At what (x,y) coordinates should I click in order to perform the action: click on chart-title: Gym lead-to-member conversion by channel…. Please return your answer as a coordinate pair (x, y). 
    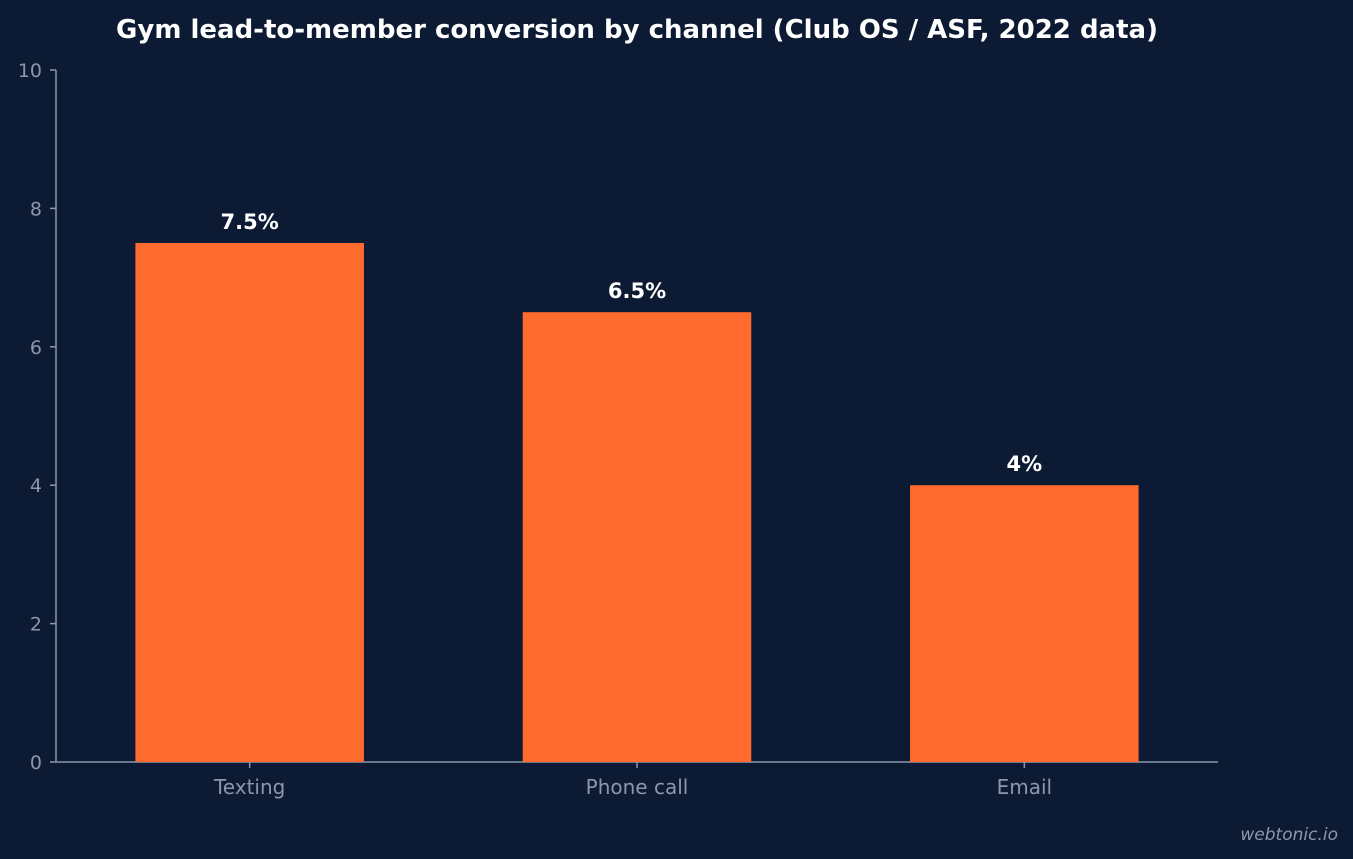
    Looking at the image, I should click on (637, 30).